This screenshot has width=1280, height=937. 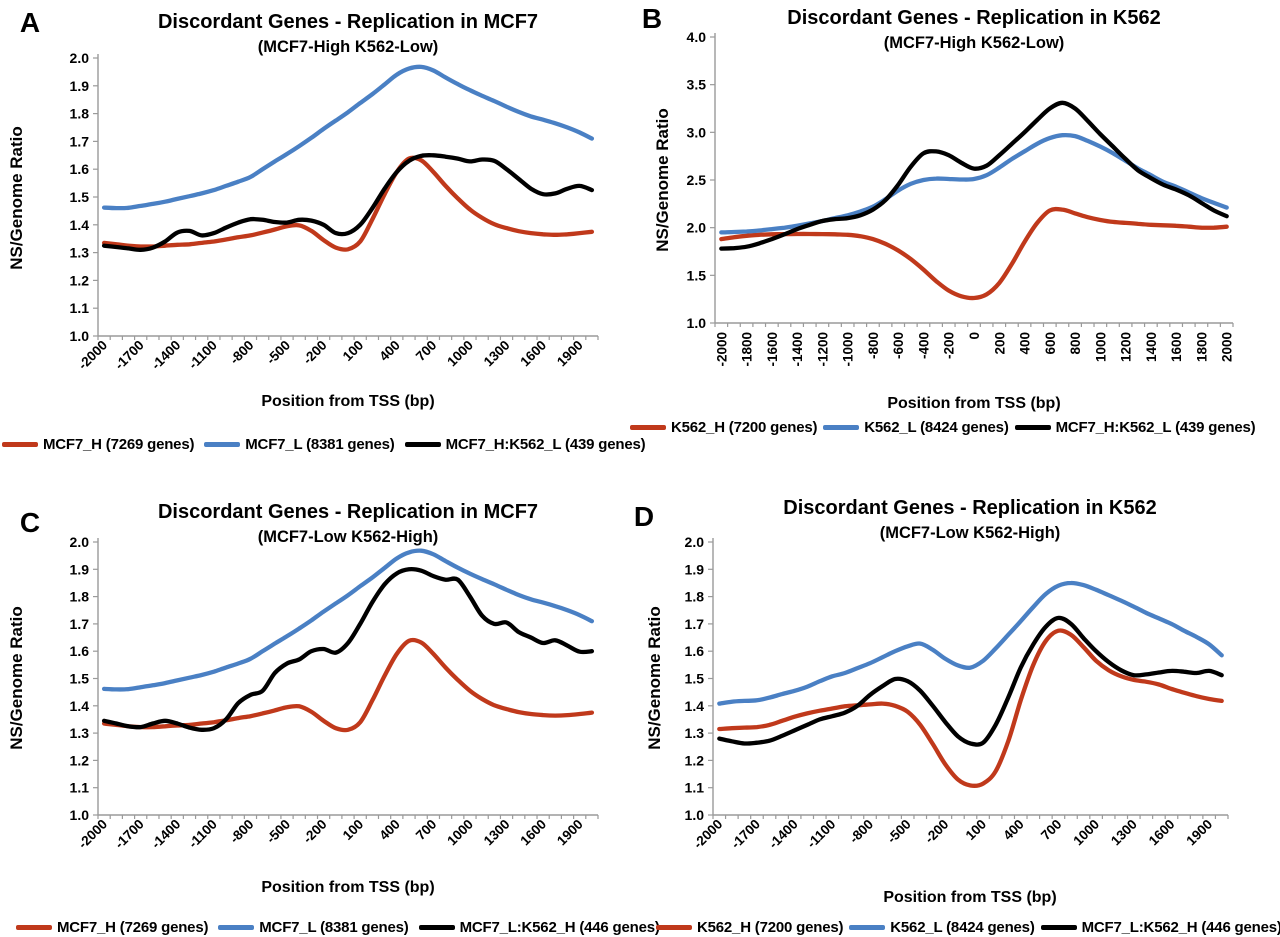 I want to click on x-tick-label: -200, so click(x=949, y=345).